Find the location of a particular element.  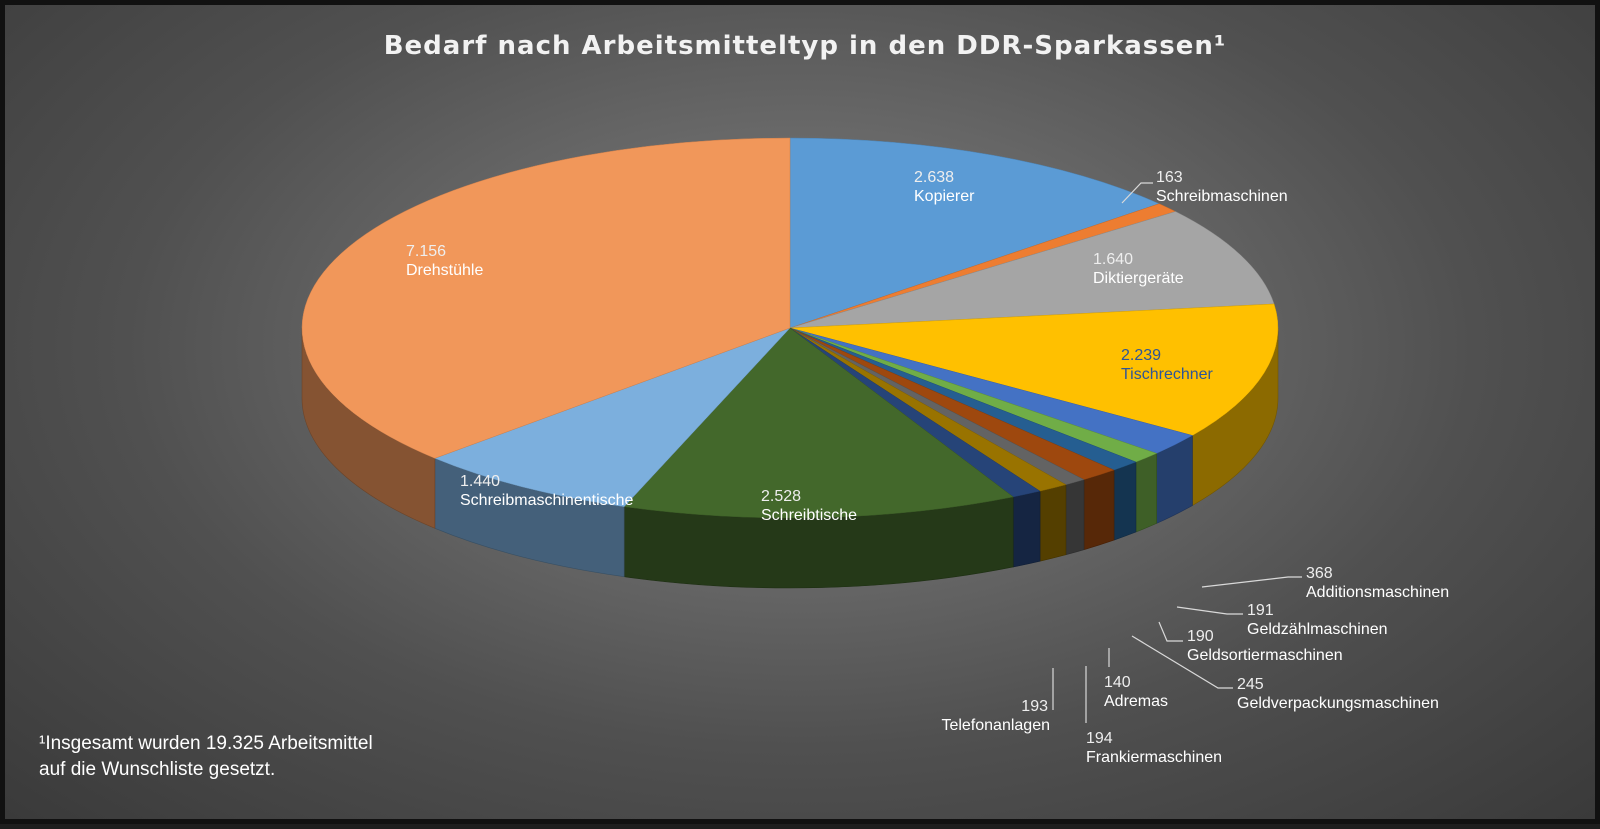

leader-line-geldverpackungsmaschinen is located at coordinates (1182, 662).